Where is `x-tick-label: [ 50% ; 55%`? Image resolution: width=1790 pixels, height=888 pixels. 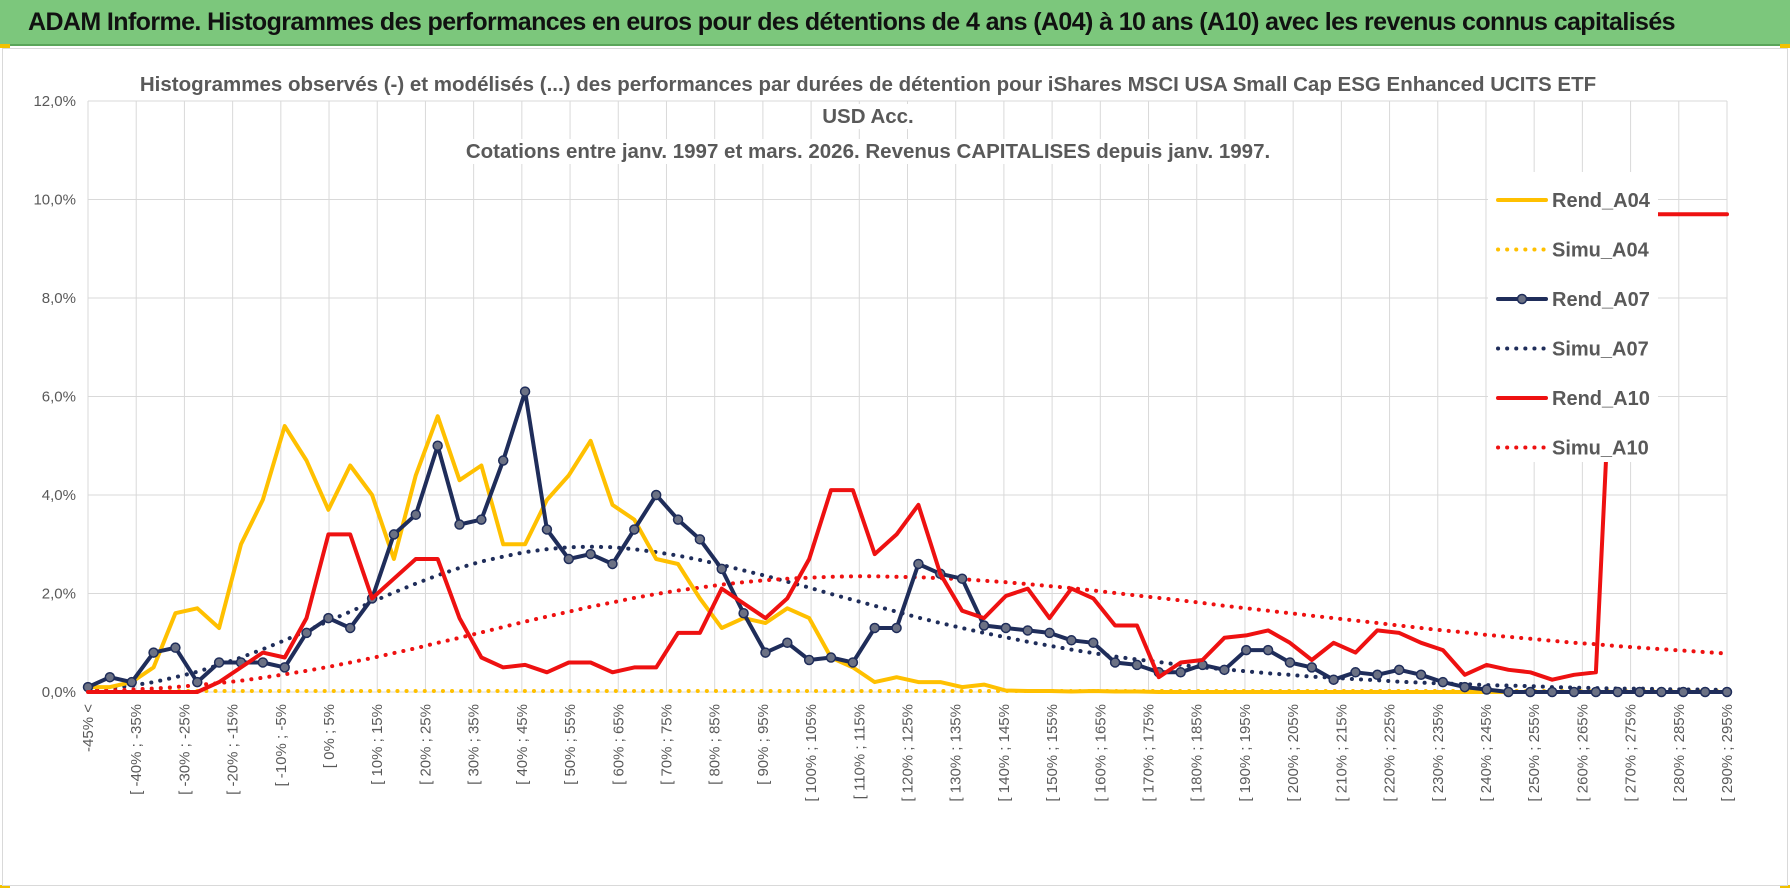
x-tick-label: [ 50% ; 55% is located at coordinates (570, 744).